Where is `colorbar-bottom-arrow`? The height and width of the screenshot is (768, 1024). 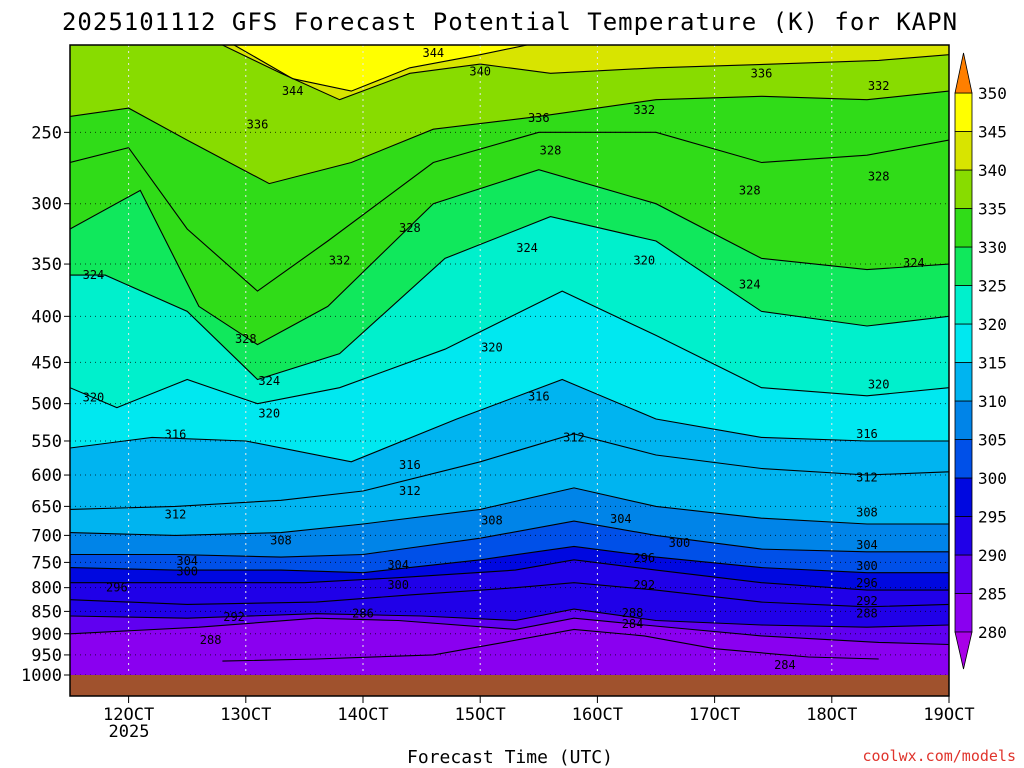 colorbar-bottom-arrow is located at coordinates (963, 650).